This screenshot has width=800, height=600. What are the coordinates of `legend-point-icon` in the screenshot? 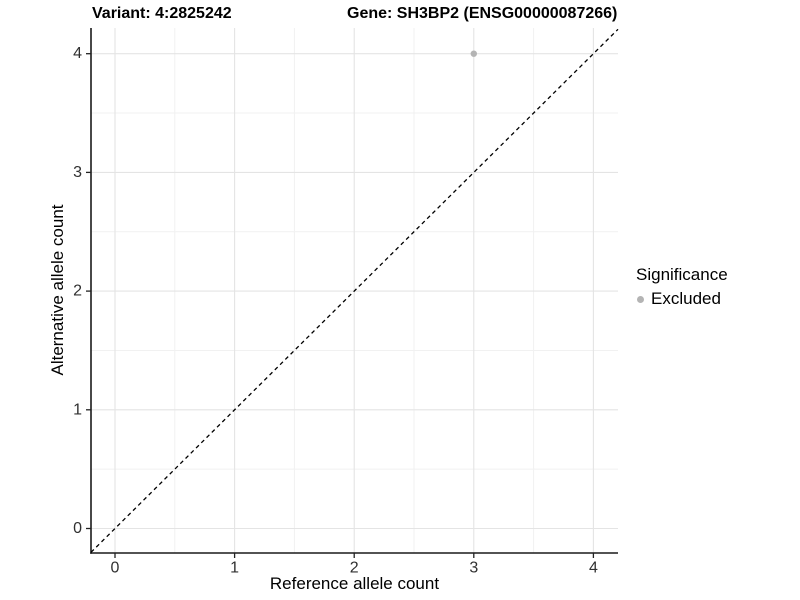 It's located at (640, 299).